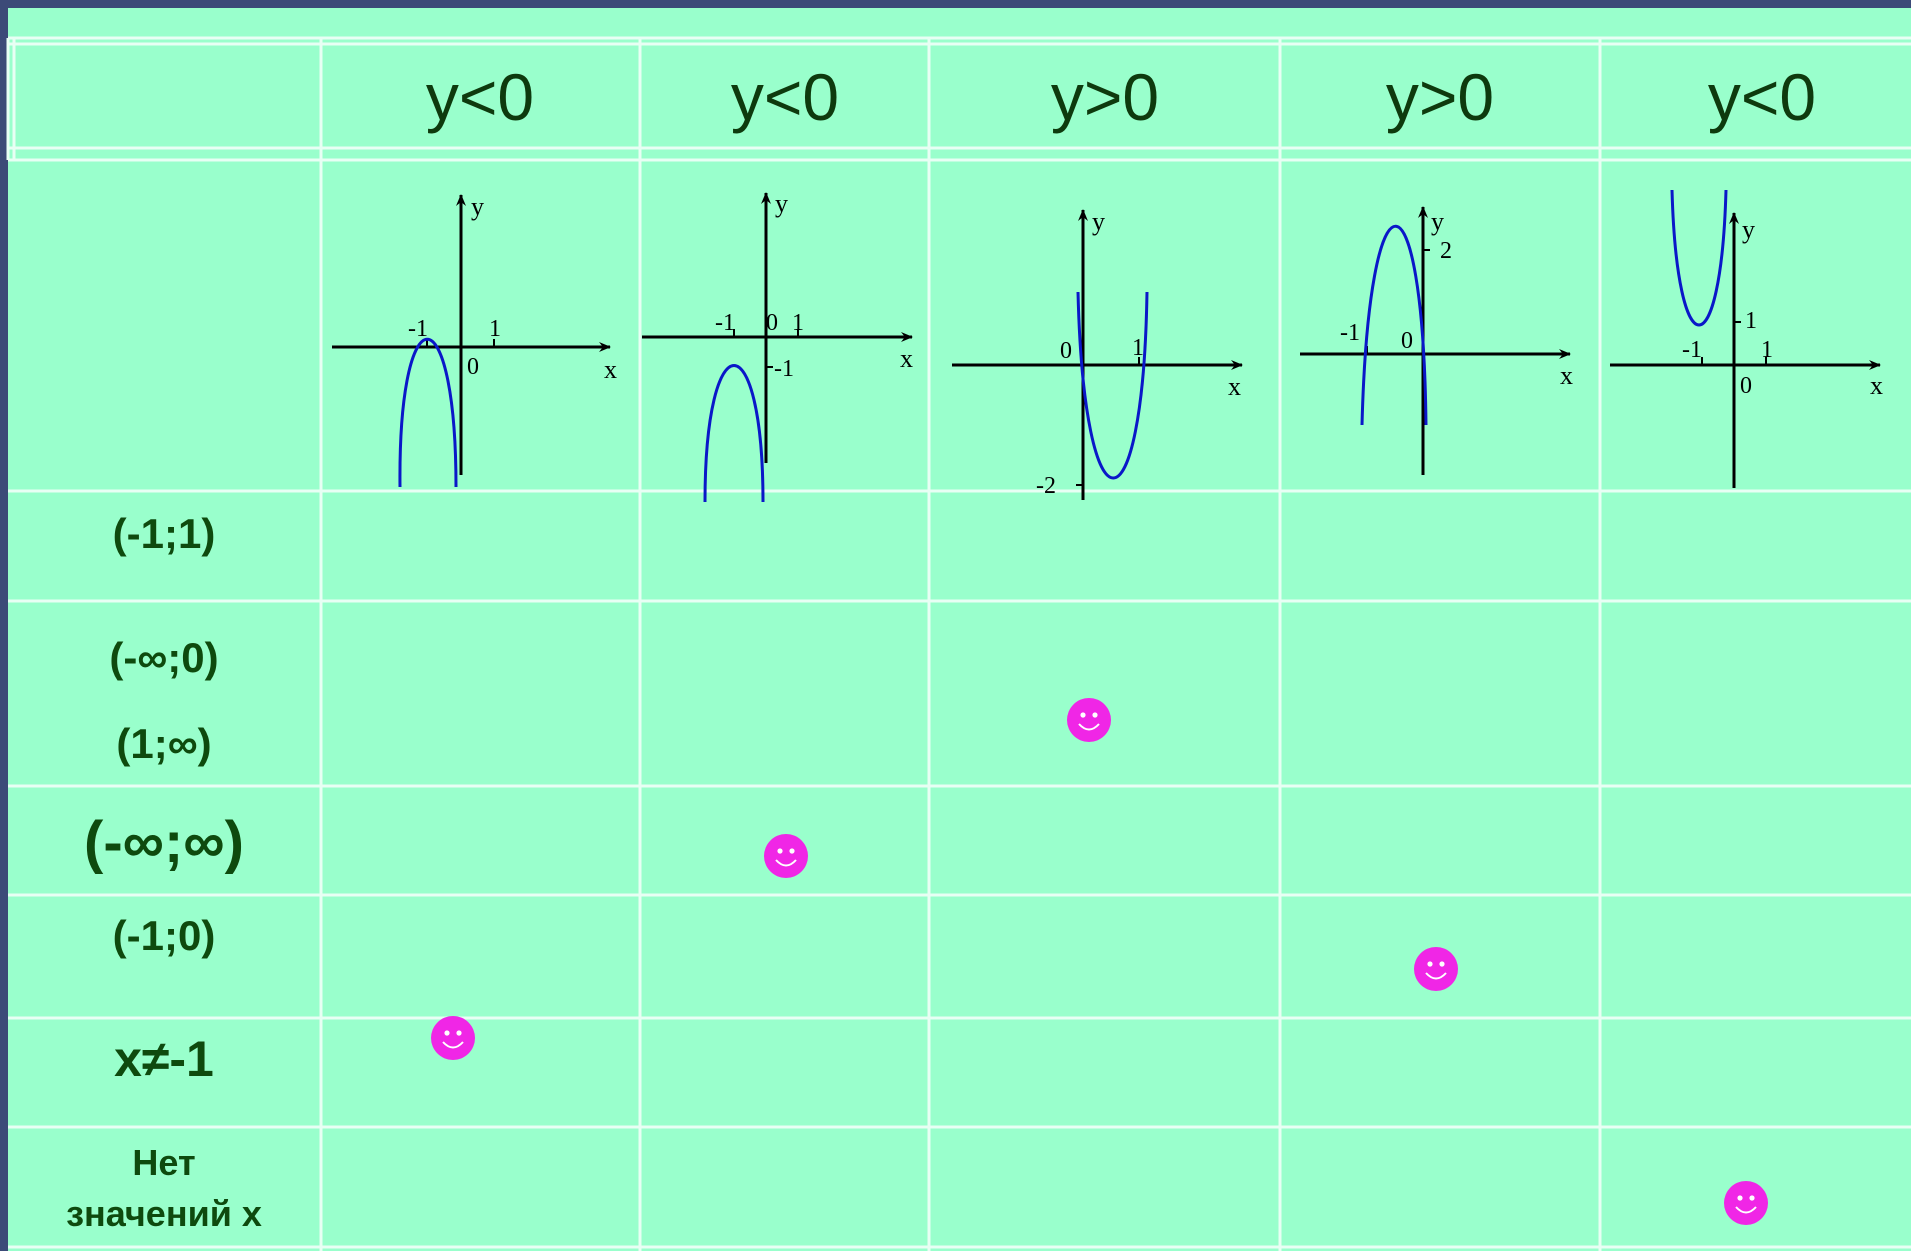  What do you see at coordinates (1350, 333) in the screenshot?
I see `graph-4-tick-minus1: -1` at bounding box center [1350, 333].